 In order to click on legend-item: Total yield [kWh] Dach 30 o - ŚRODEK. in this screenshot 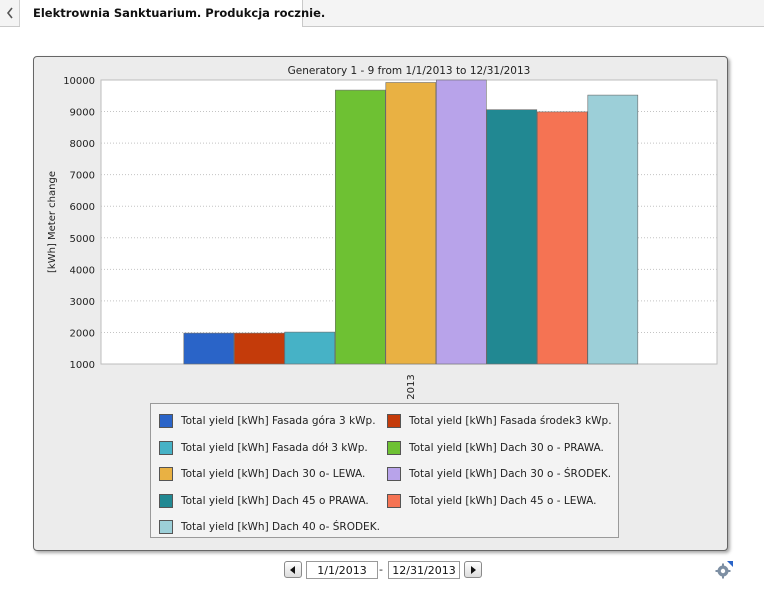, I will do `click(499, 474)`.